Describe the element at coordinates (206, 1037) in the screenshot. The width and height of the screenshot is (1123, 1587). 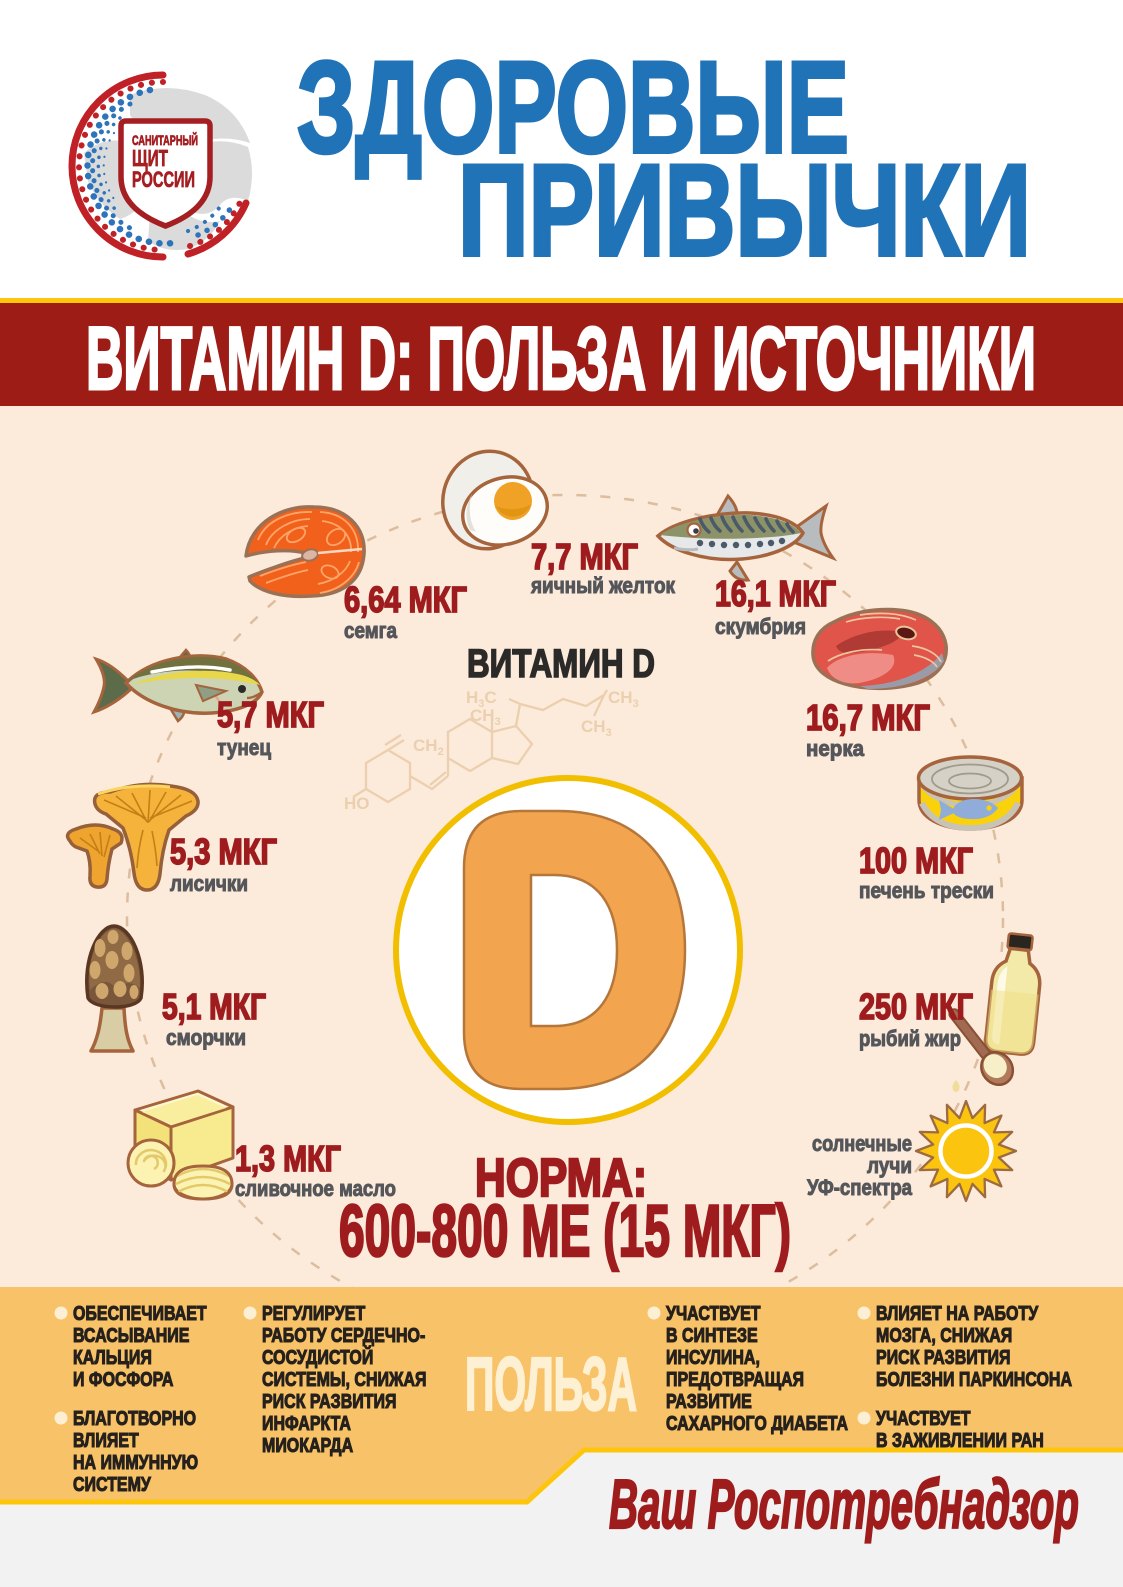
I see `svg-text: сморчки` at that location.